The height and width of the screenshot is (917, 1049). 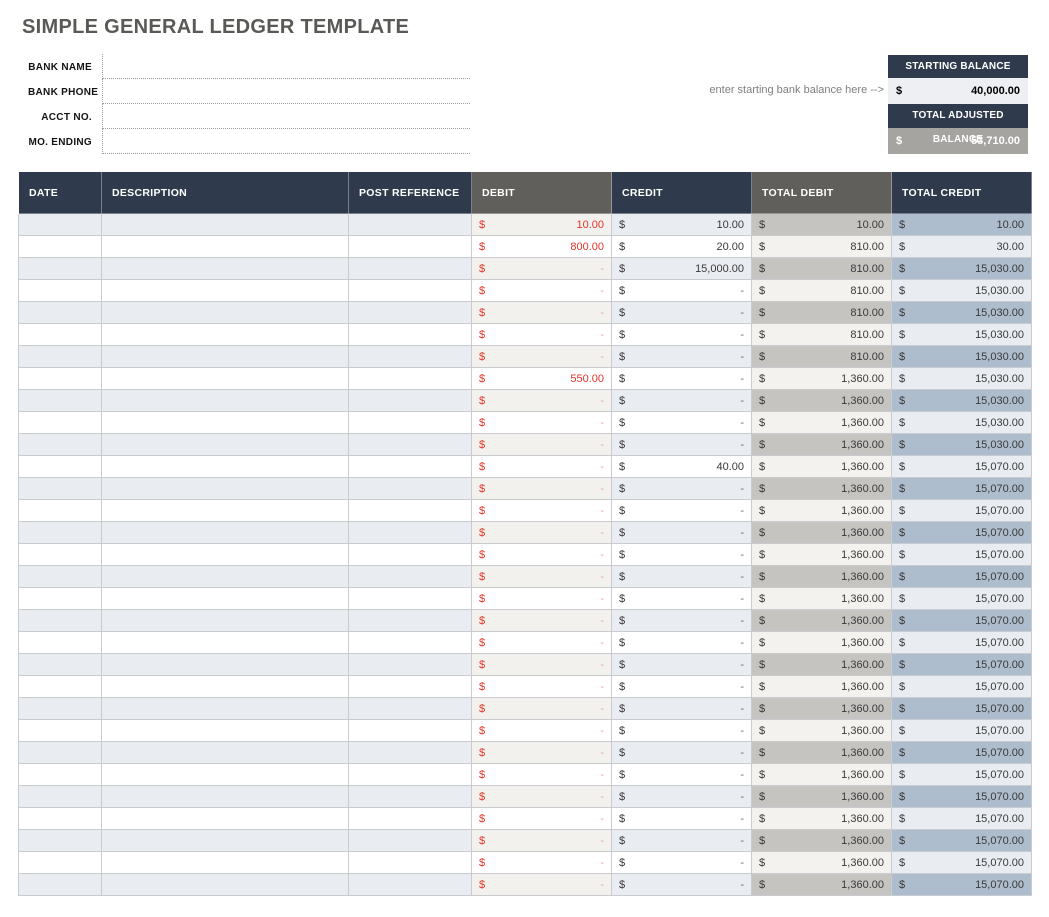 I want to click on bank-name-field, so click(x=286, y=66).